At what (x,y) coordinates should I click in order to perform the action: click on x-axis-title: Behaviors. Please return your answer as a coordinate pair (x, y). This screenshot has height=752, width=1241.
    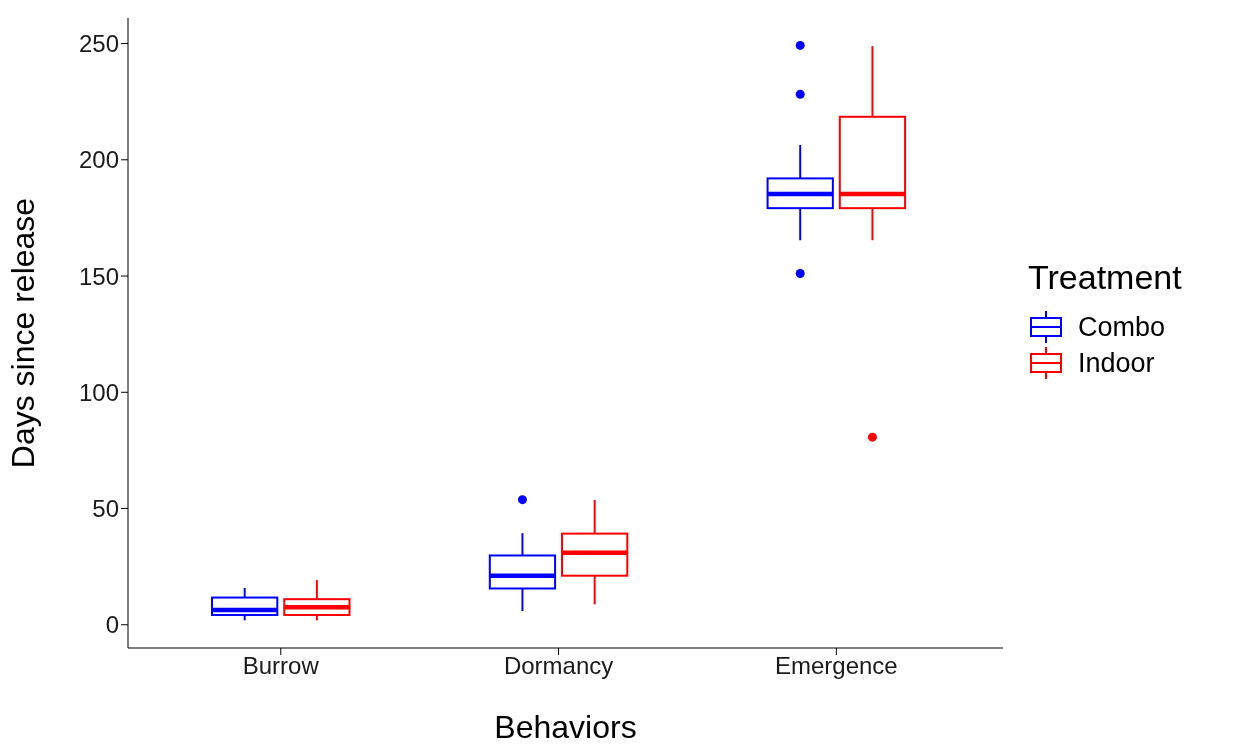
    Looking at the image, I should click on (565, 727).